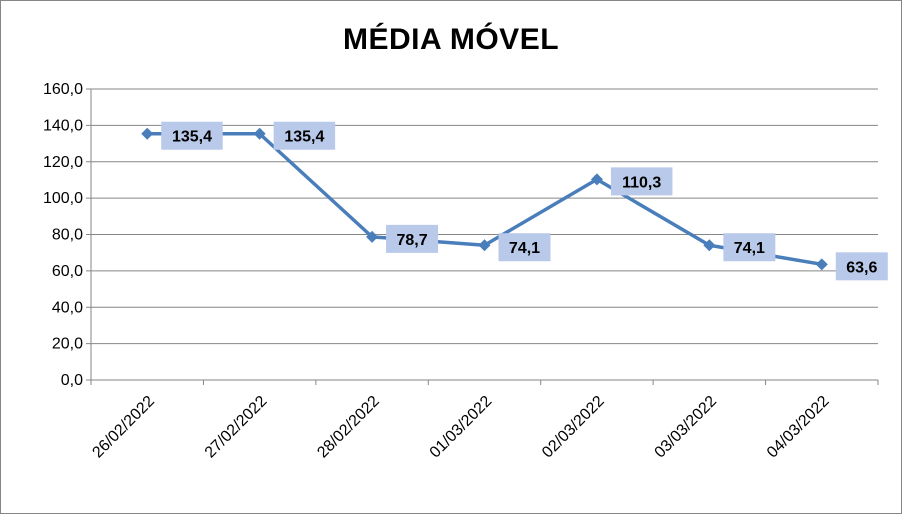 The width and height of the screenshot is (902, 514). Describe the element at coordinates (236, 427) in the screenshot. I see `x-tick-label: 27/02/2022` at that location.